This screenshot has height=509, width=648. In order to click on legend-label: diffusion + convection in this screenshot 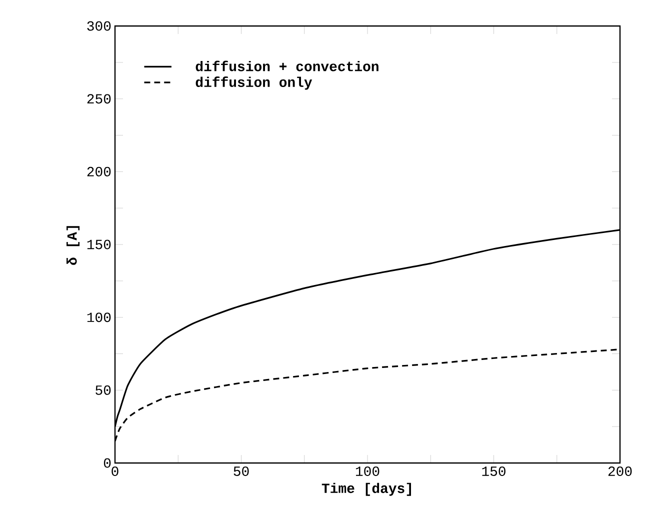, I will do `click(287, 66)`.